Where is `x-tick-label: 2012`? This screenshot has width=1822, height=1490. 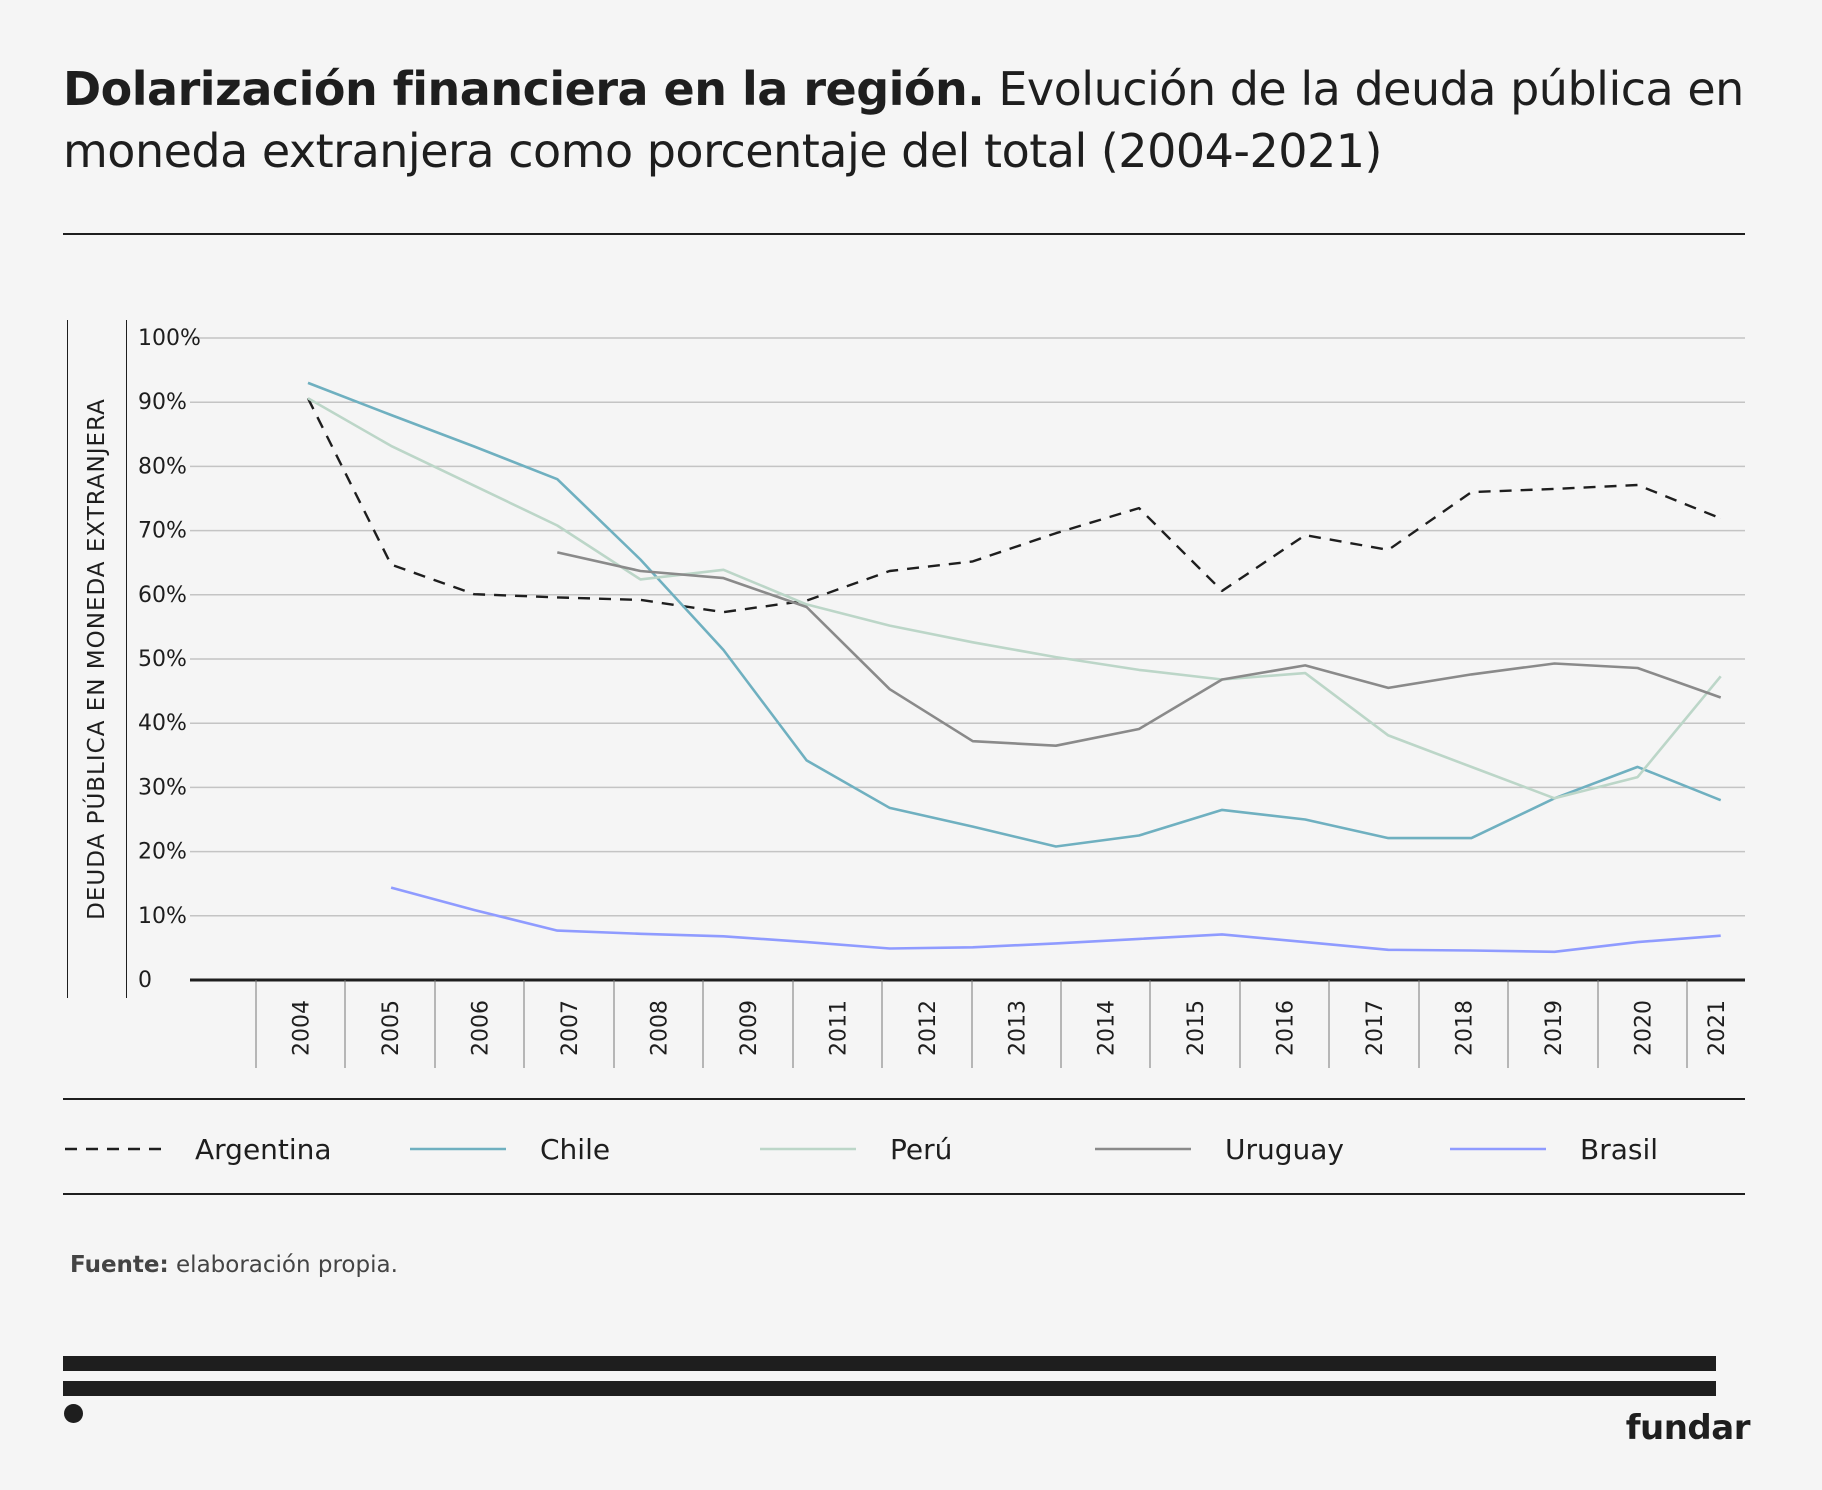 x-tick-label: 2012 is located at coordinates (928, 1028).